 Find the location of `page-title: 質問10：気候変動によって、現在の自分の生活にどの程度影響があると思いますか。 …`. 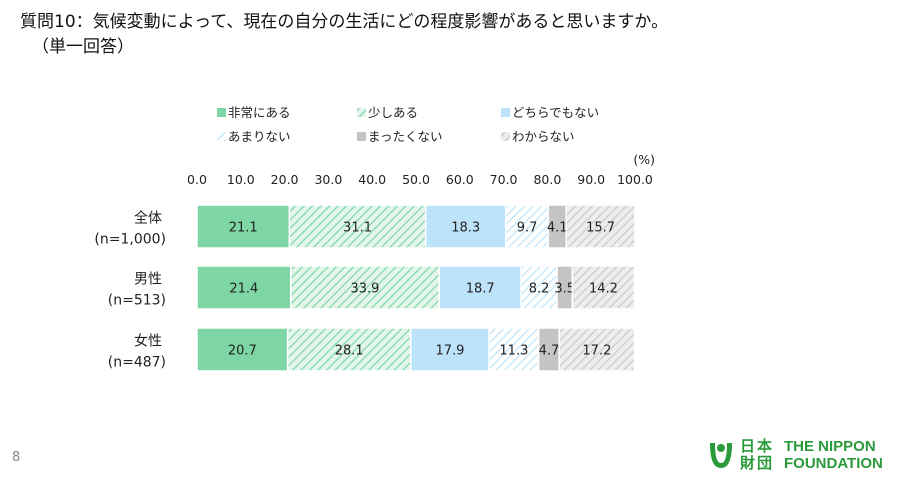

page-title: 質問10：気候変動によって、現在の自分の生活にどの程度影響があると思いますか。 … is located at coordinates (450, 35).